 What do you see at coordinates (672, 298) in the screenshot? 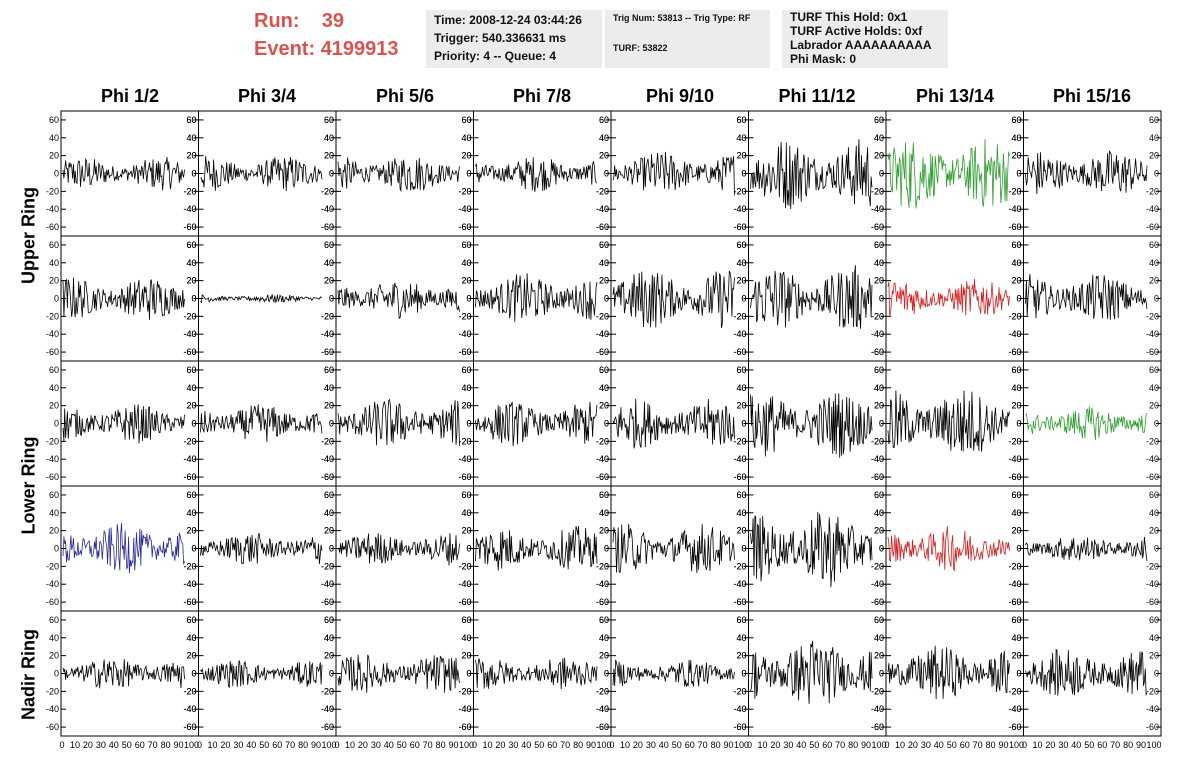
I see `panel-r2-c5: -60 -60 -40 -40 -20 -20 0 0 20 20 40 40 60 60` at bounding box center [672, 298].